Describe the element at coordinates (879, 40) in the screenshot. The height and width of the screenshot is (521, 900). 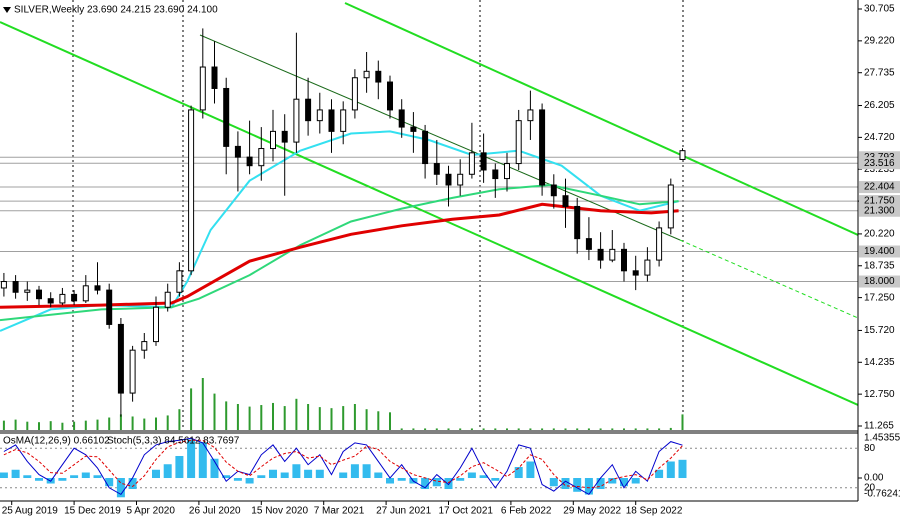
I see `y-tick-label: 29.220` at that location.